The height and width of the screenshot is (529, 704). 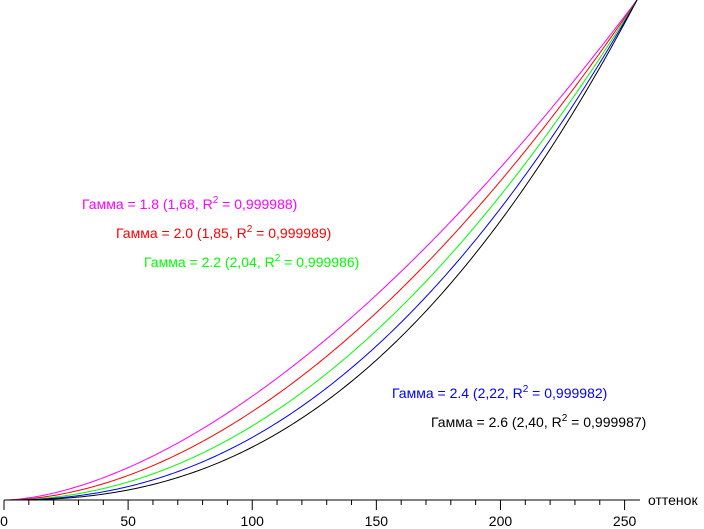 I want to click on x-tick-label: 200, so click(x=501, y=521).